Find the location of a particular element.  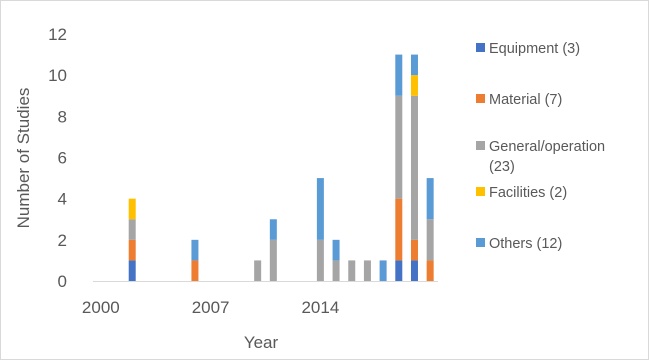

legend-label: Others (12) is located at coordinates (525, 244).